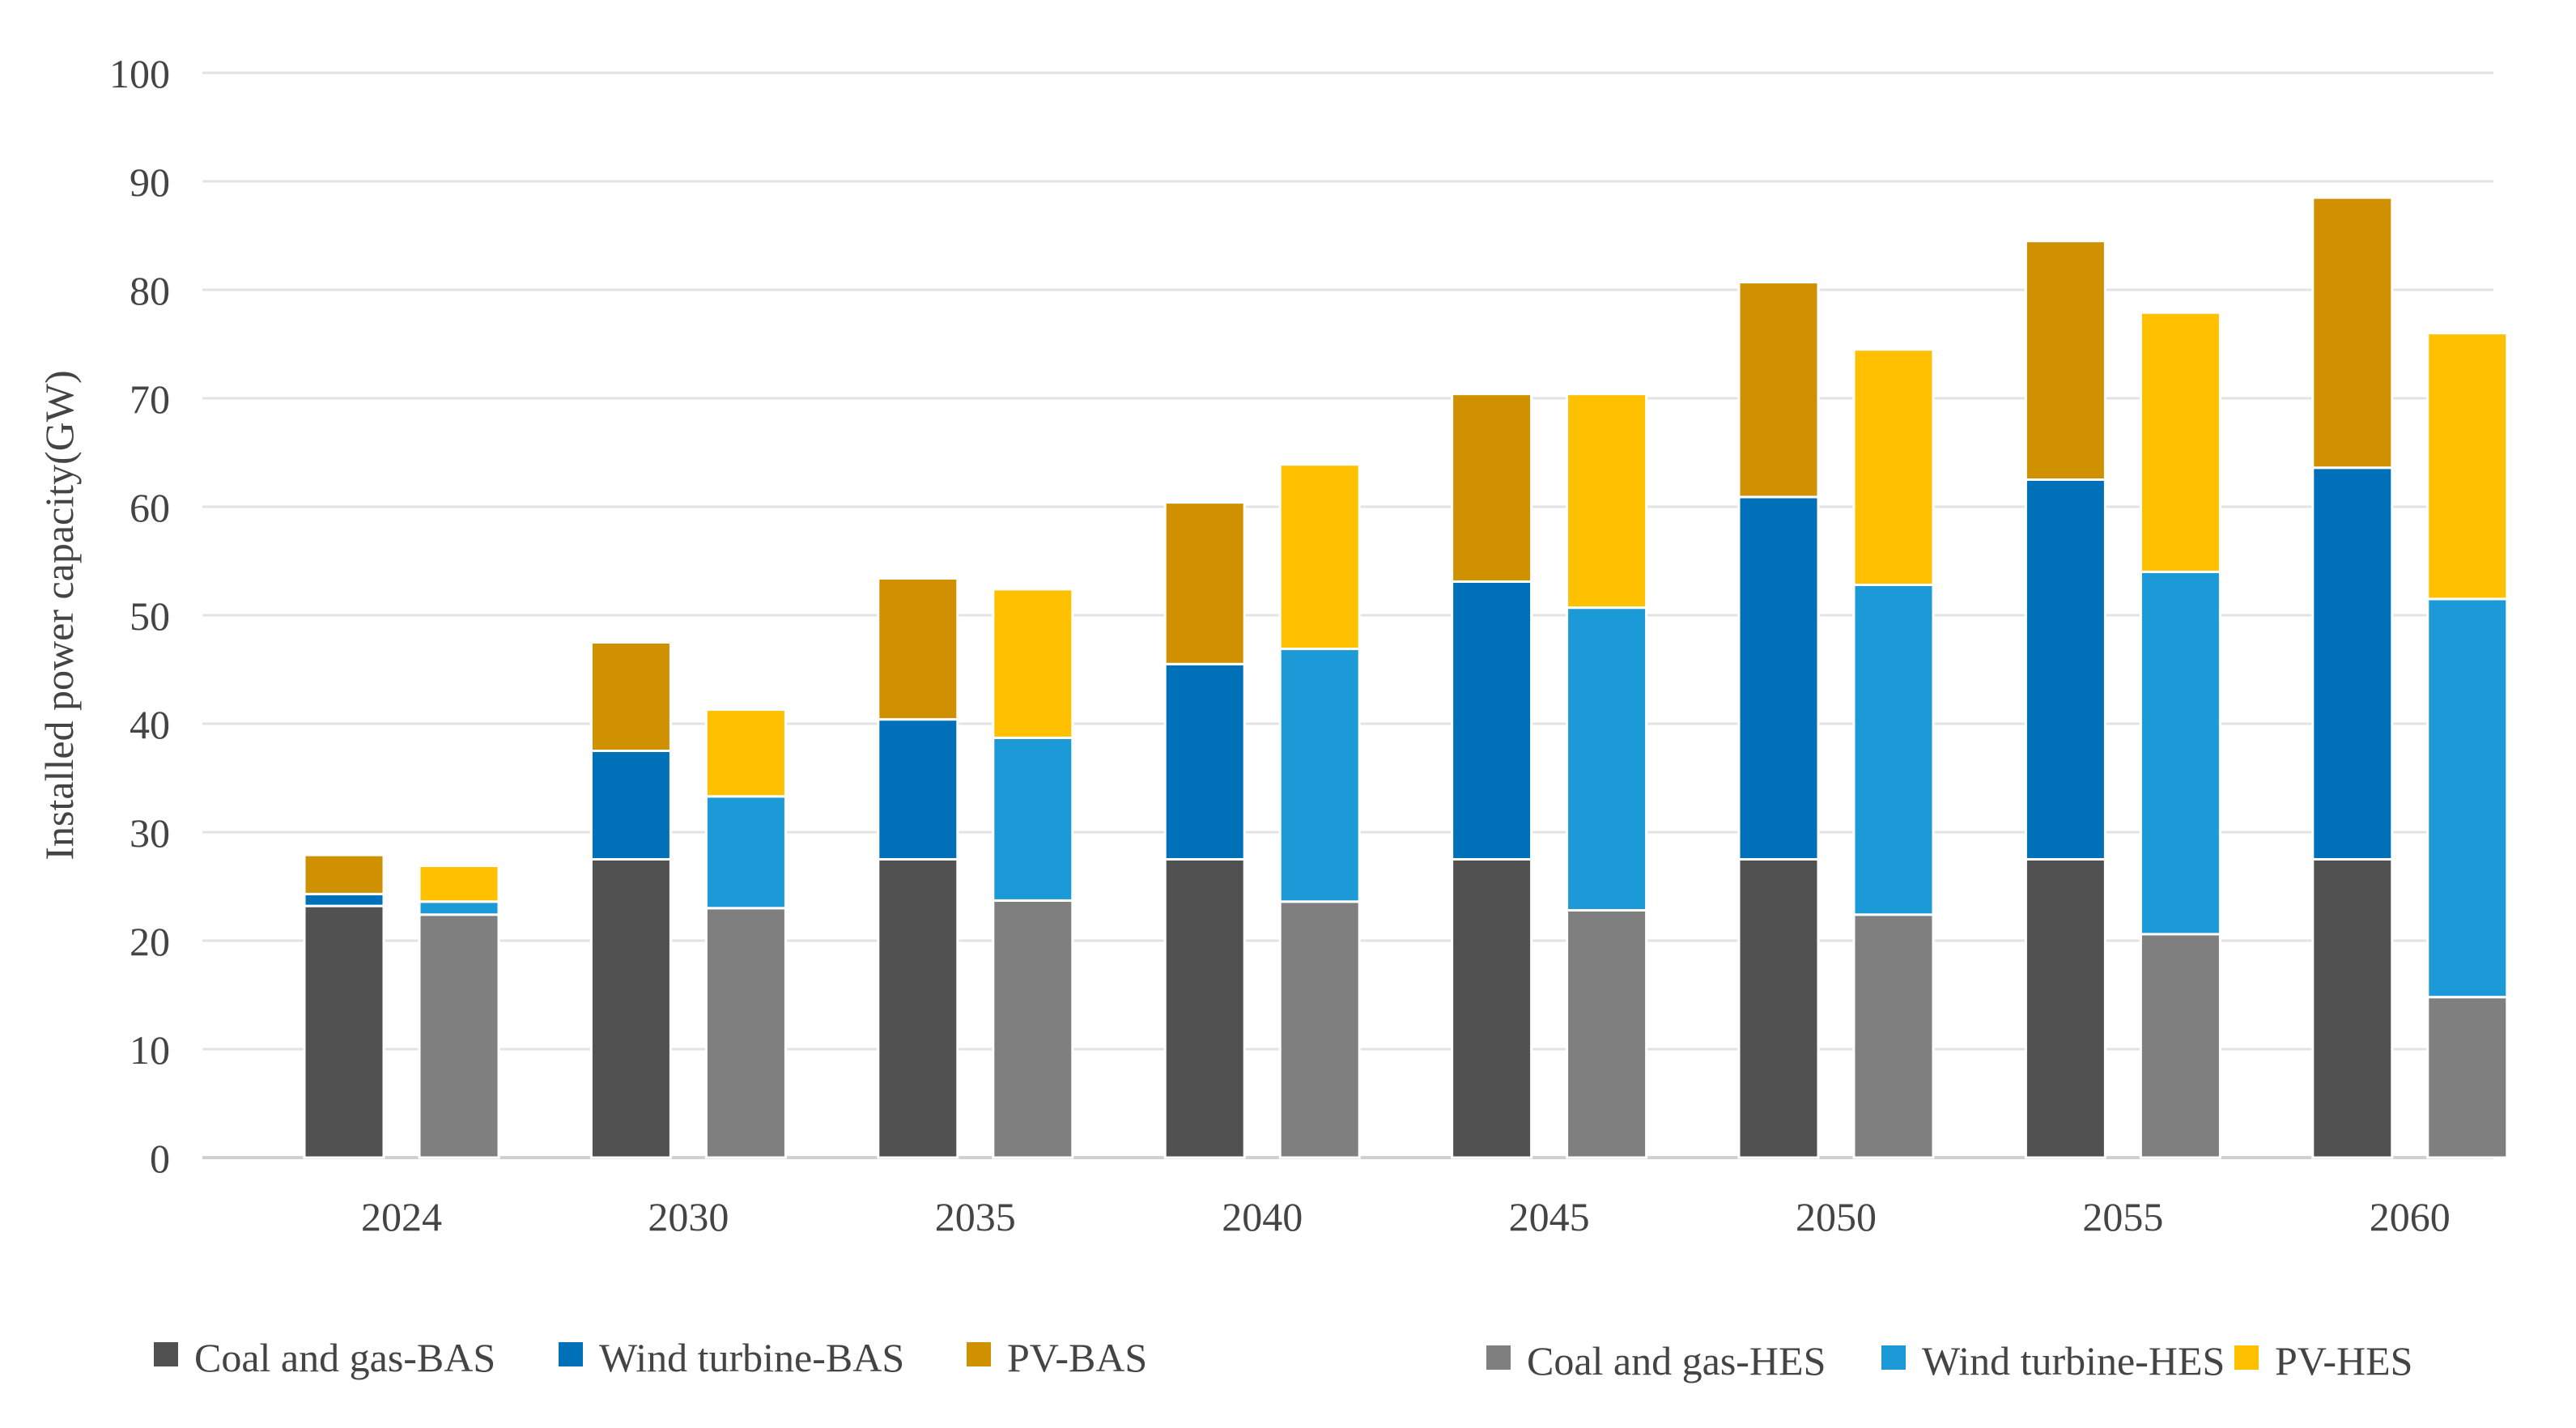 The width and height of the screenshot is (2576, 1428). I want to click on bar-wind-turbine-hes-2045, so click(1607, 759).